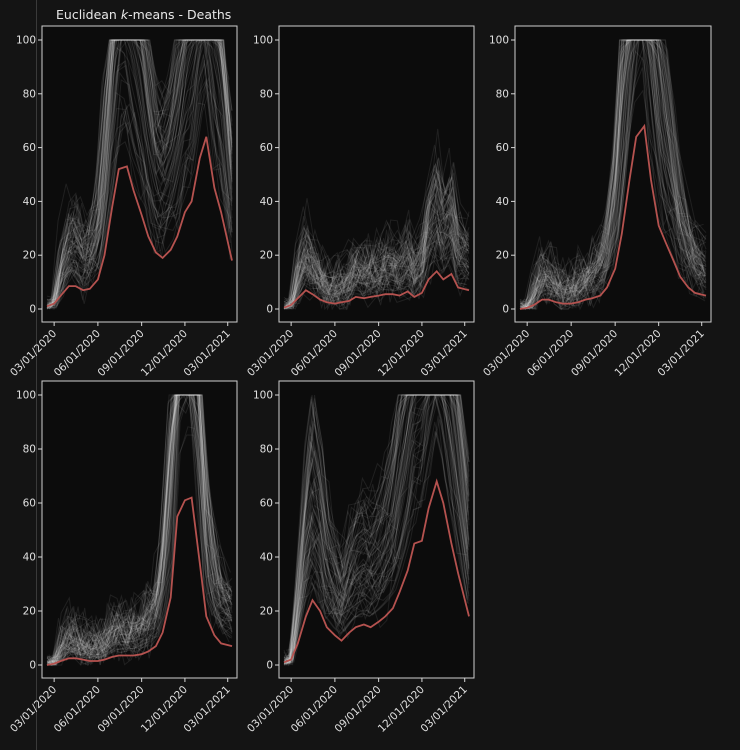 This screenshot has height=750, width=740. Describe the element at coordinates (263, 396) in the screenshot. I see `y-tick-label: 100` at that location.